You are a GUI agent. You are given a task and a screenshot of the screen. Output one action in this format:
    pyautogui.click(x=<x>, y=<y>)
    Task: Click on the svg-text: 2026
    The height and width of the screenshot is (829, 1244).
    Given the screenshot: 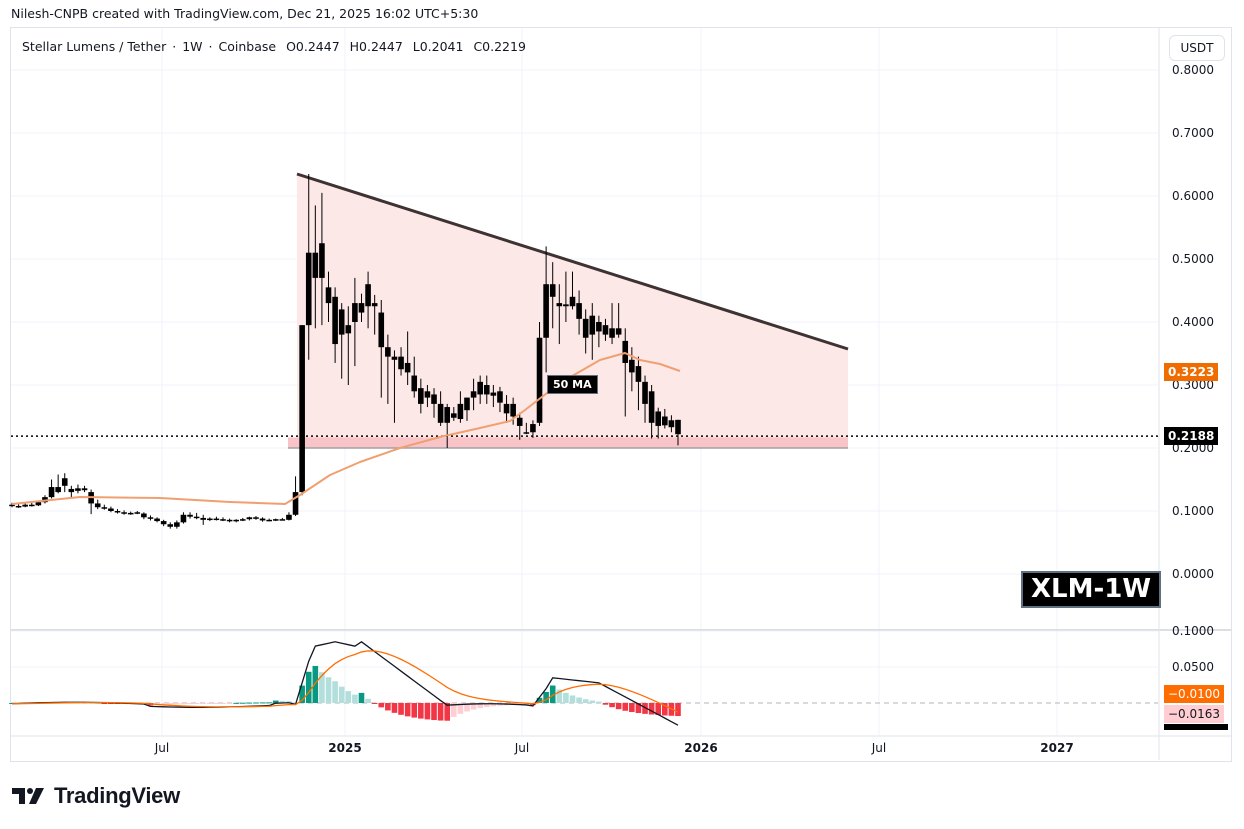 What is the action you would take?
    pyautogui.click(x=700, y=748)
    